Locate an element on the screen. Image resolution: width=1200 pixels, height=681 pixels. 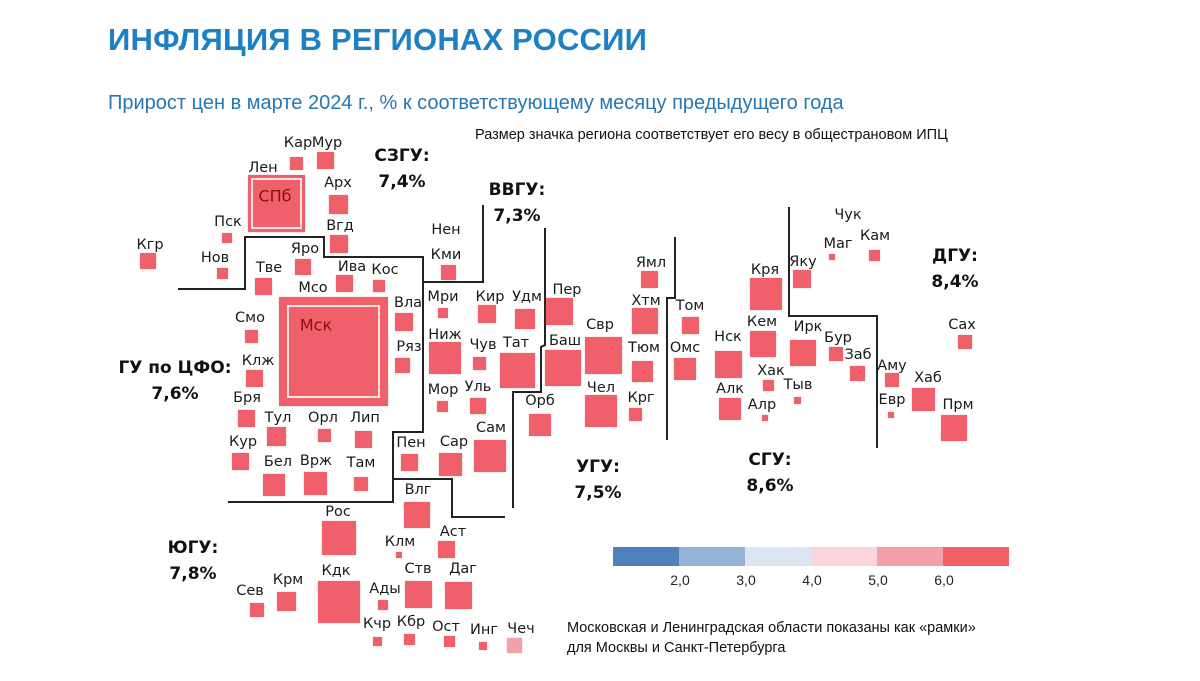
region-label: Сар is located at coordinates (454, 442).